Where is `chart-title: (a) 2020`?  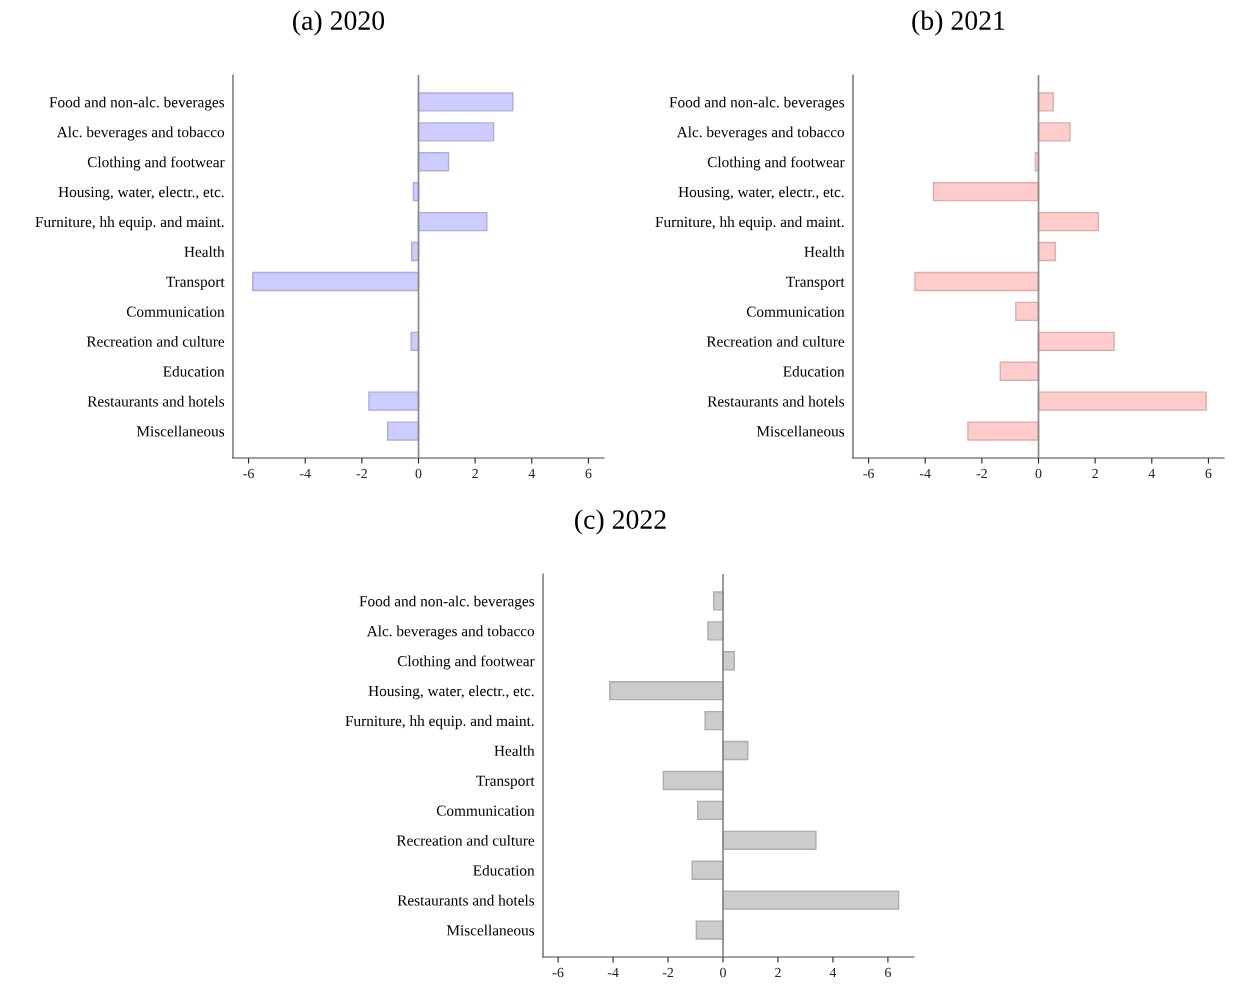 chart-title: (a) 2020 is located at coordinates (339, 23).